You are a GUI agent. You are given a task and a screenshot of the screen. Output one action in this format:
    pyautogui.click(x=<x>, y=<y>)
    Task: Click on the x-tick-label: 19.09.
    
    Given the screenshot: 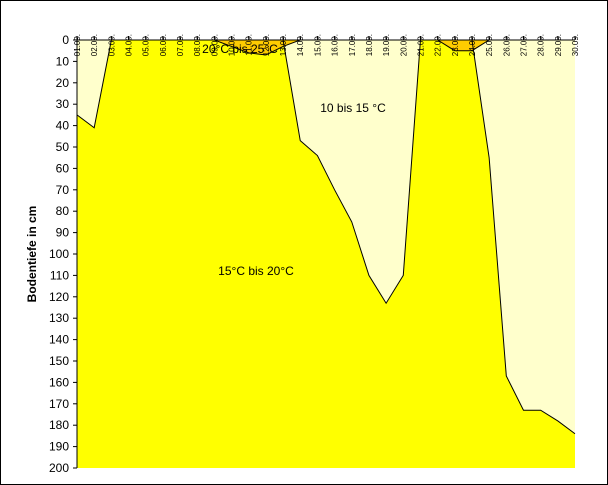 What is the action you would take?
    pyautogui.click(x=386, y=45)
    